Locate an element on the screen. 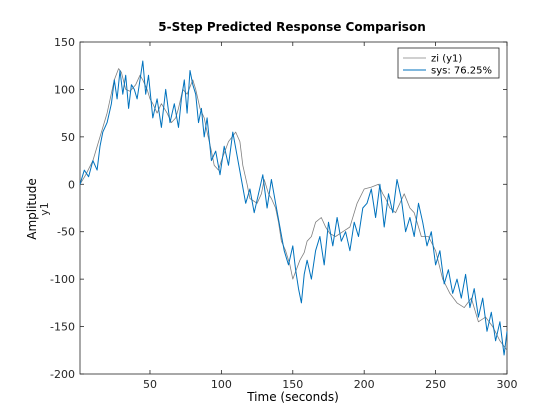 The width and height of the screenshot is (560, 420). x-tick-label: 150 is located at coordinates (292, 384).